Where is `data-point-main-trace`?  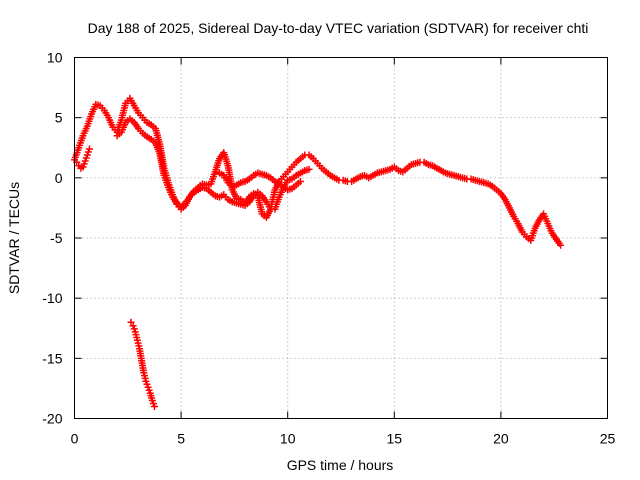 data-point-main-trace is located at coordinates (561, 245).